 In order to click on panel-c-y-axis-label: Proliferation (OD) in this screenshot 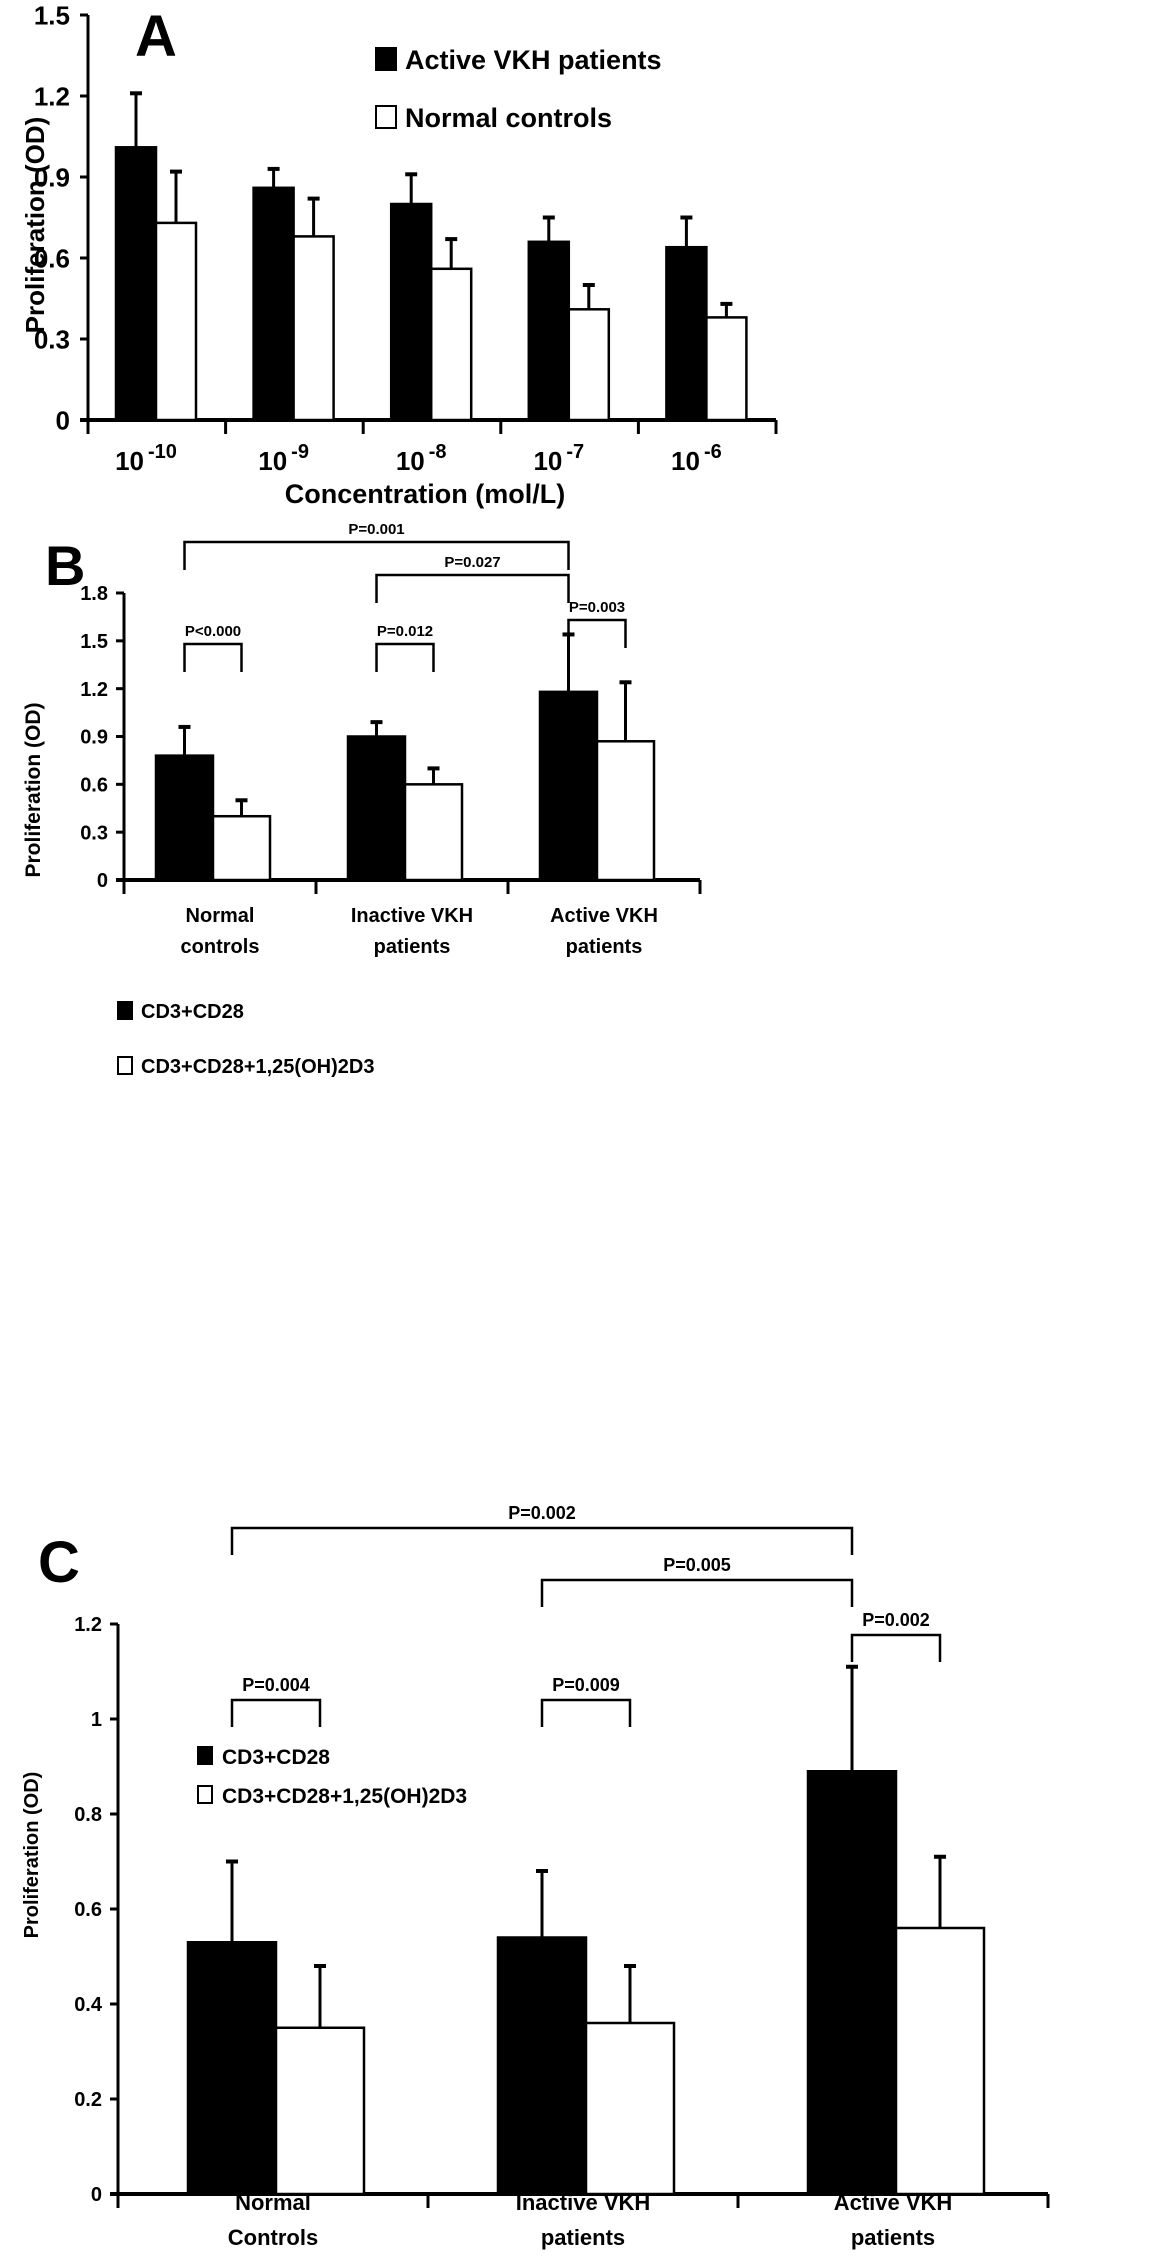, I will do `click(32, 1855)`.